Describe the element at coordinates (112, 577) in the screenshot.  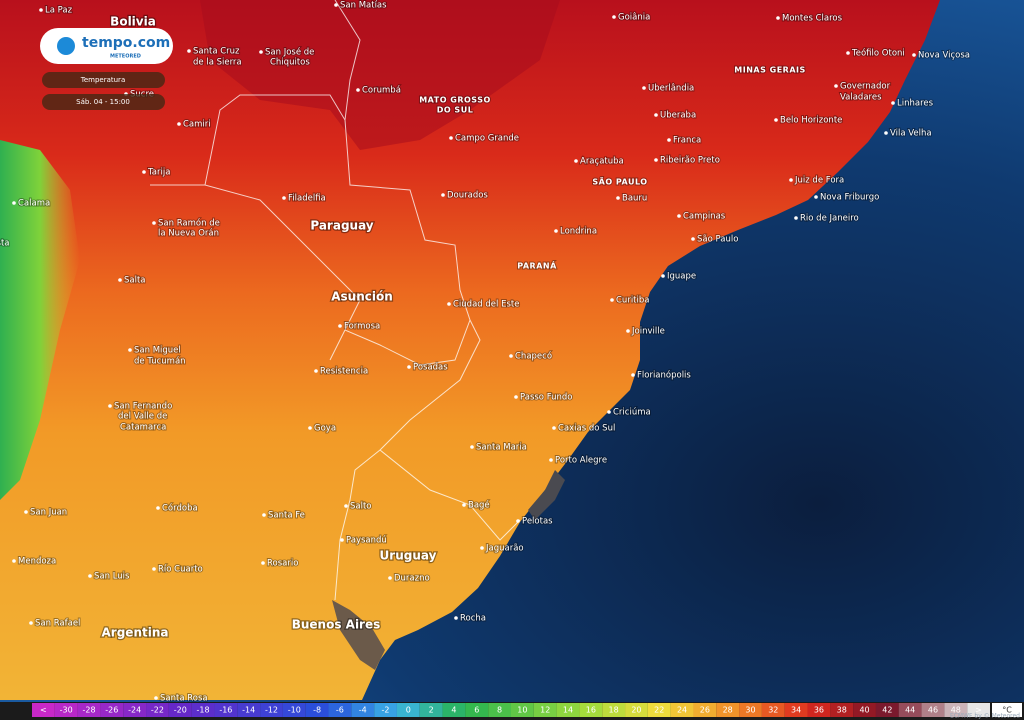
I see `city-label: San Luis` at that location.